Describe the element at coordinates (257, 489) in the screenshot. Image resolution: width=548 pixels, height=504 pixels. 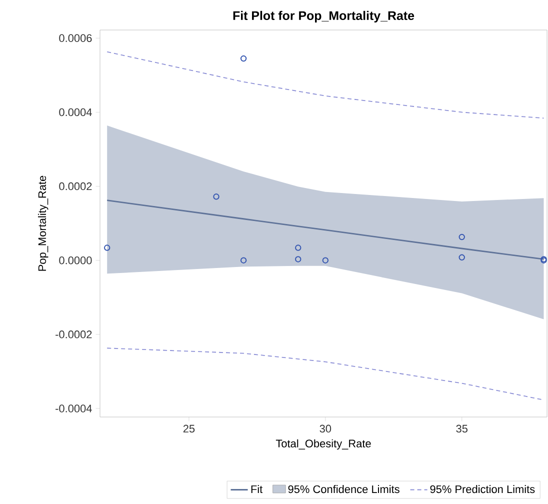
I see `legend-label: Fit` at that location.